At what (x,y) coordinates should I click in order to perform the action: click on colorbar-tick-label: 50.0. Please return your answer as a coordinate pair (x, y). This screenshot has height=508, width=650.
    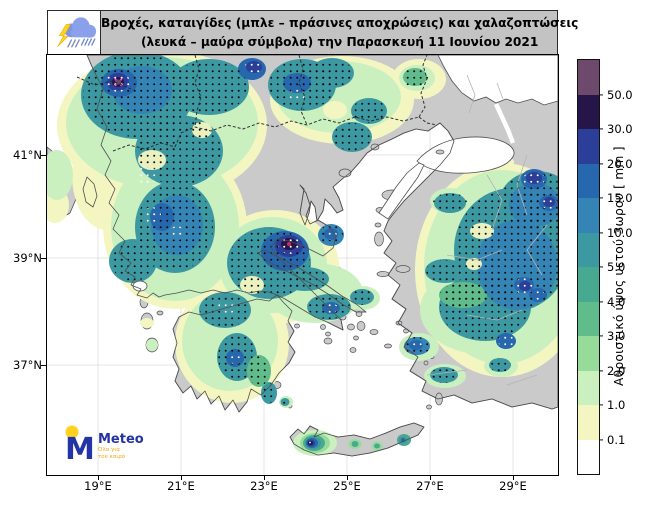
    Looking at the image, I should click on (620, 94).